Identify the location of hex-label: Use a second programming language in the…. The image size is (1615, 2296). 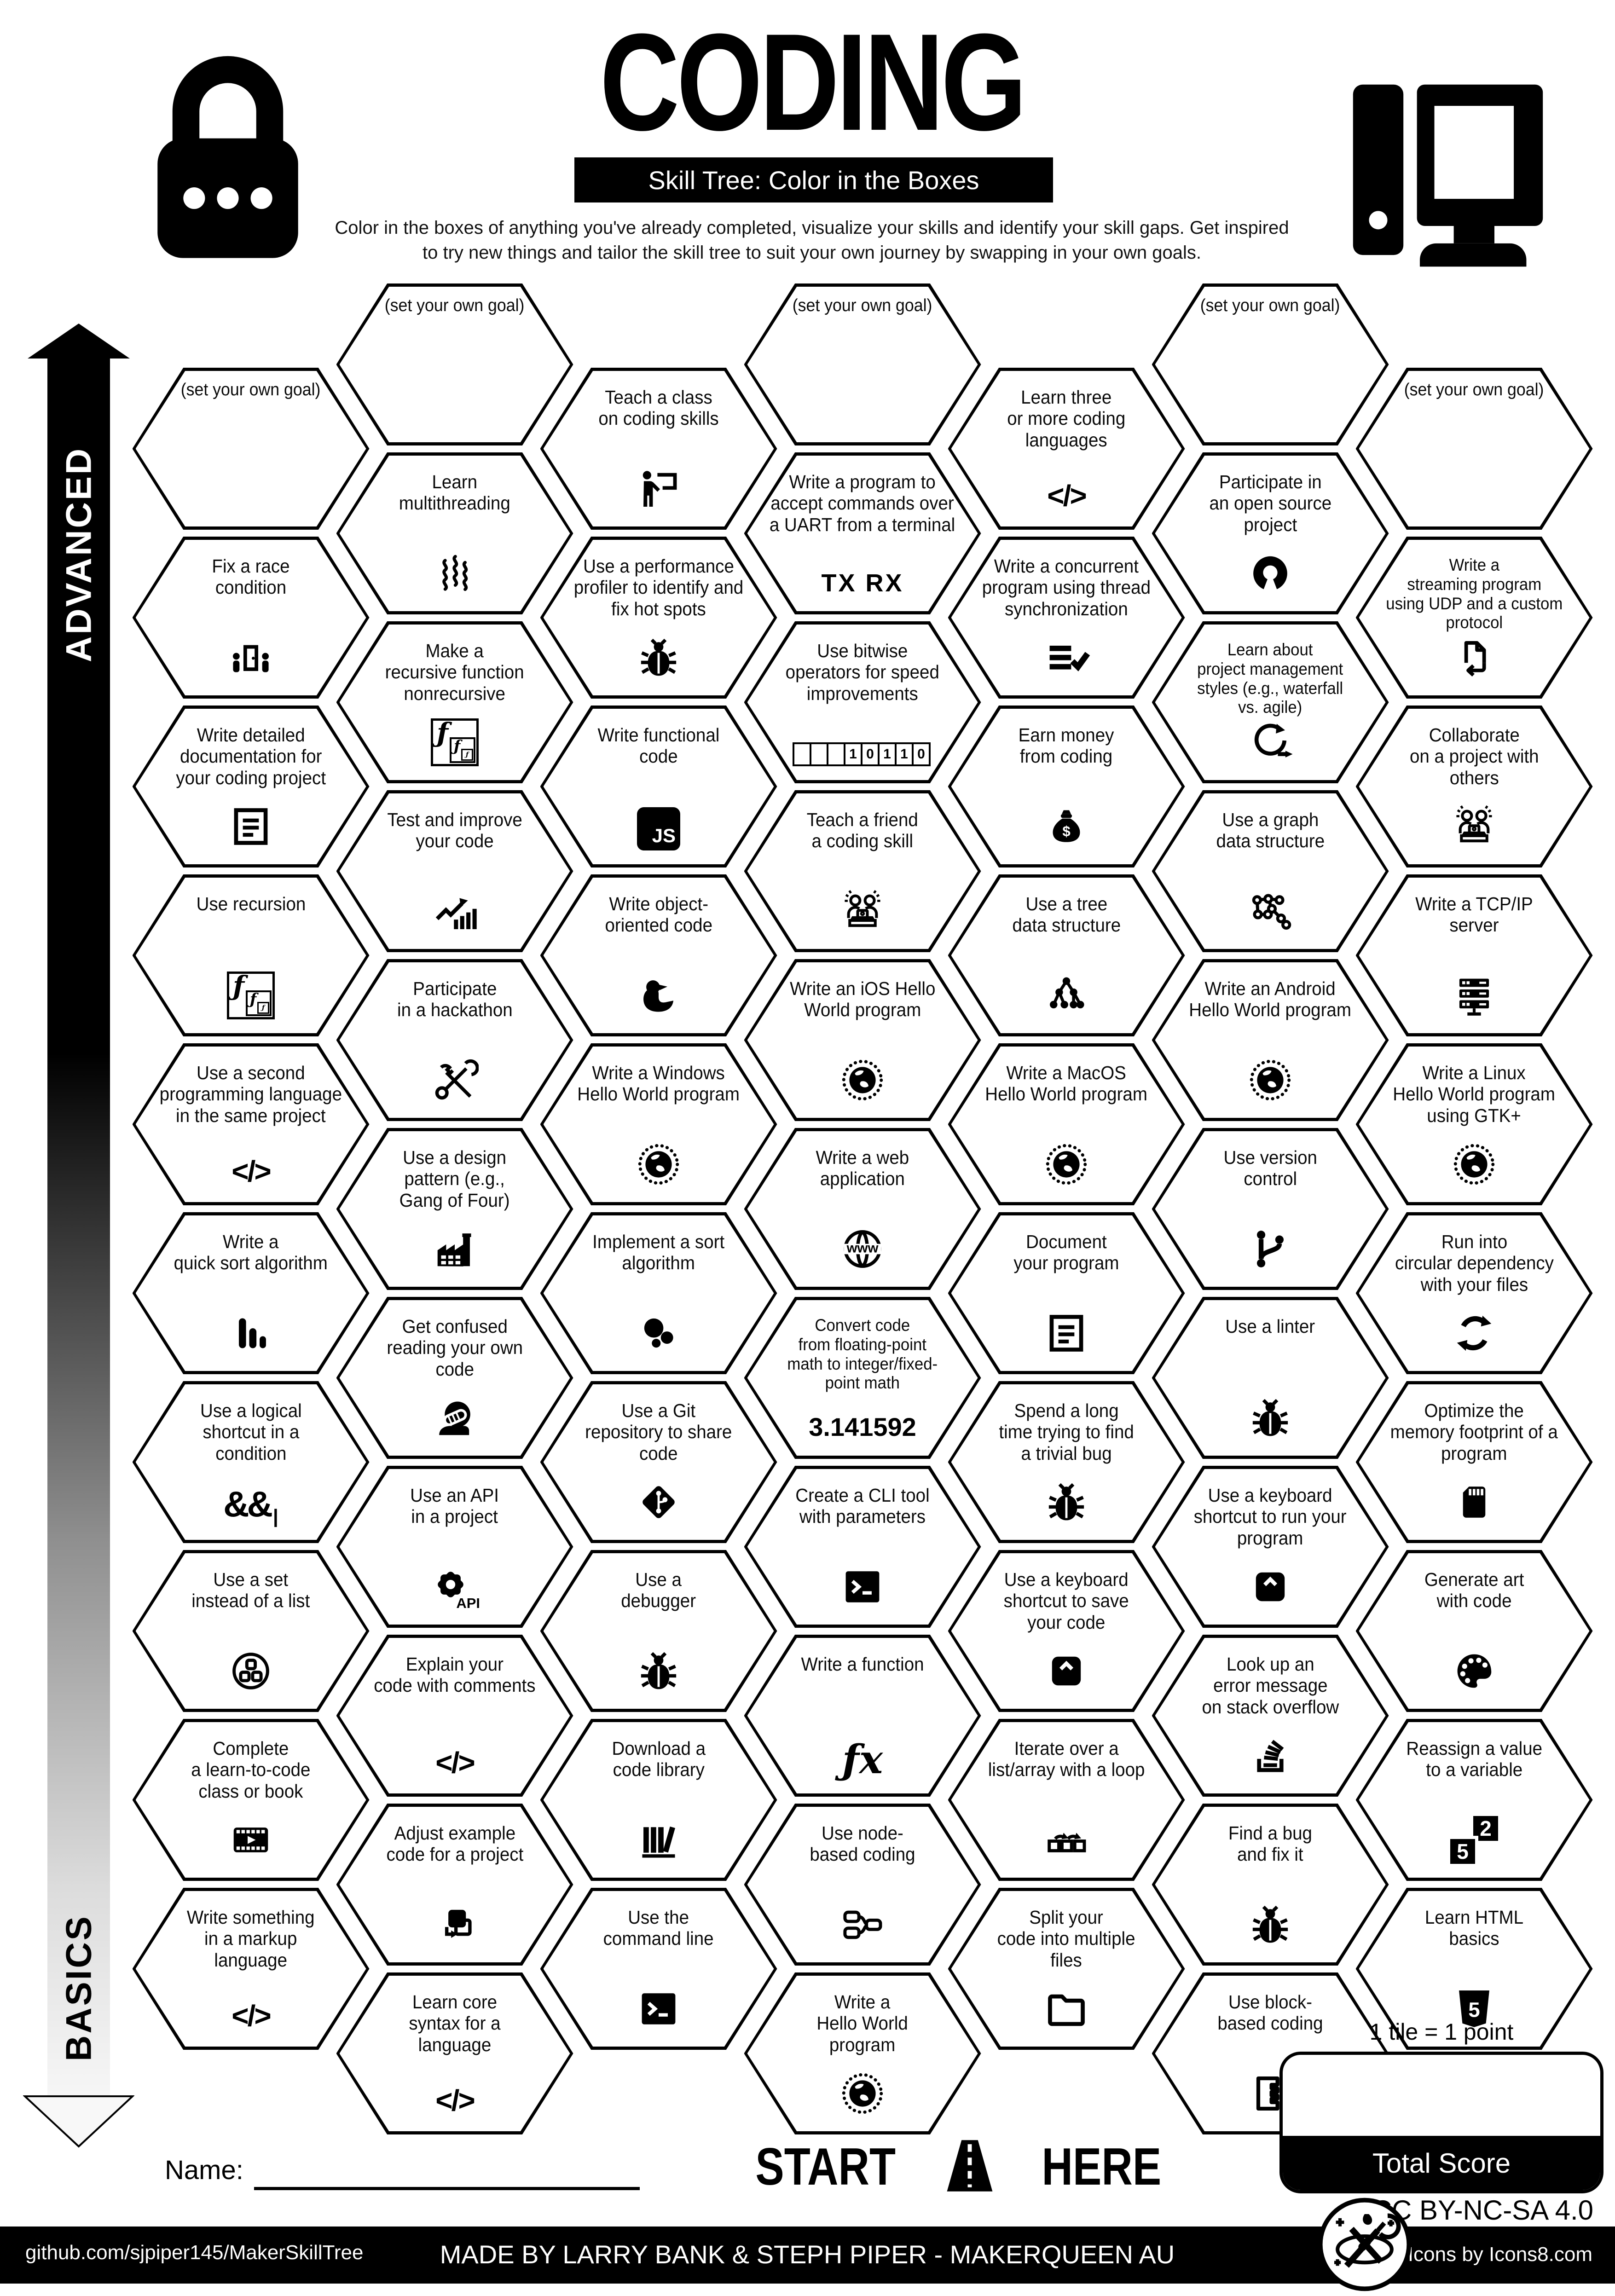
(251, 1094).